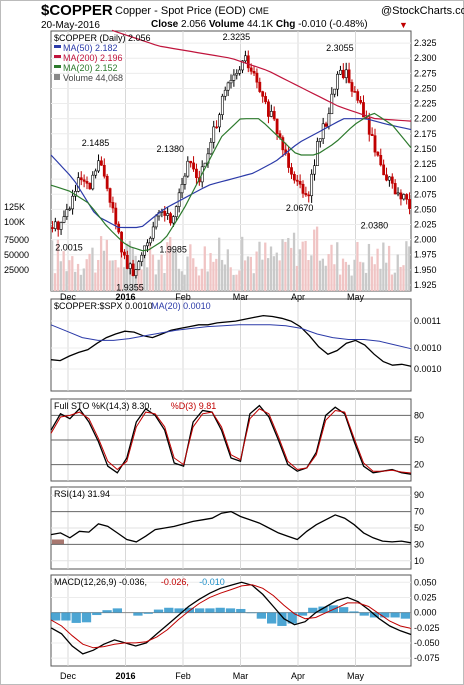 The height and width of the screenshot is (685, 464). I want to click on price-axis-tick-label: 2.200, so click(425, 119).